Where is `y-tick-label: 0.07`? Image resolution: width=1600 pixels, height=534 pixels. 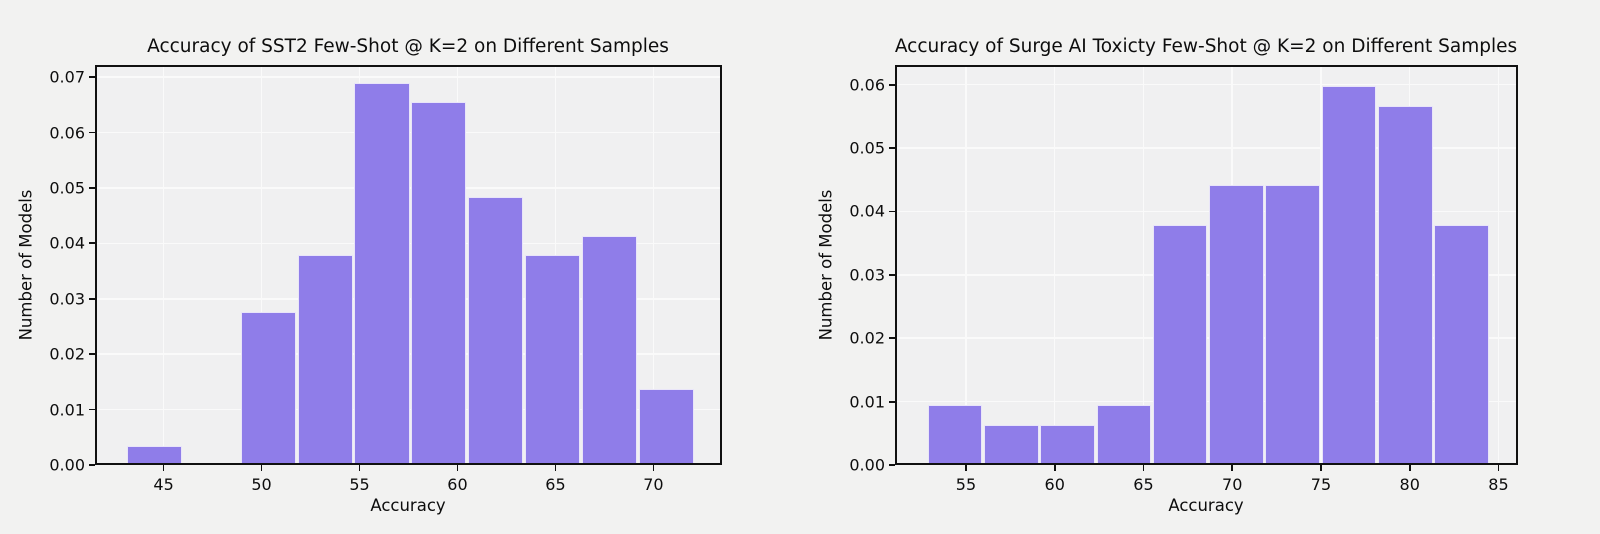 y-tick-label: 0.07 is located at coordinates (67, 77).